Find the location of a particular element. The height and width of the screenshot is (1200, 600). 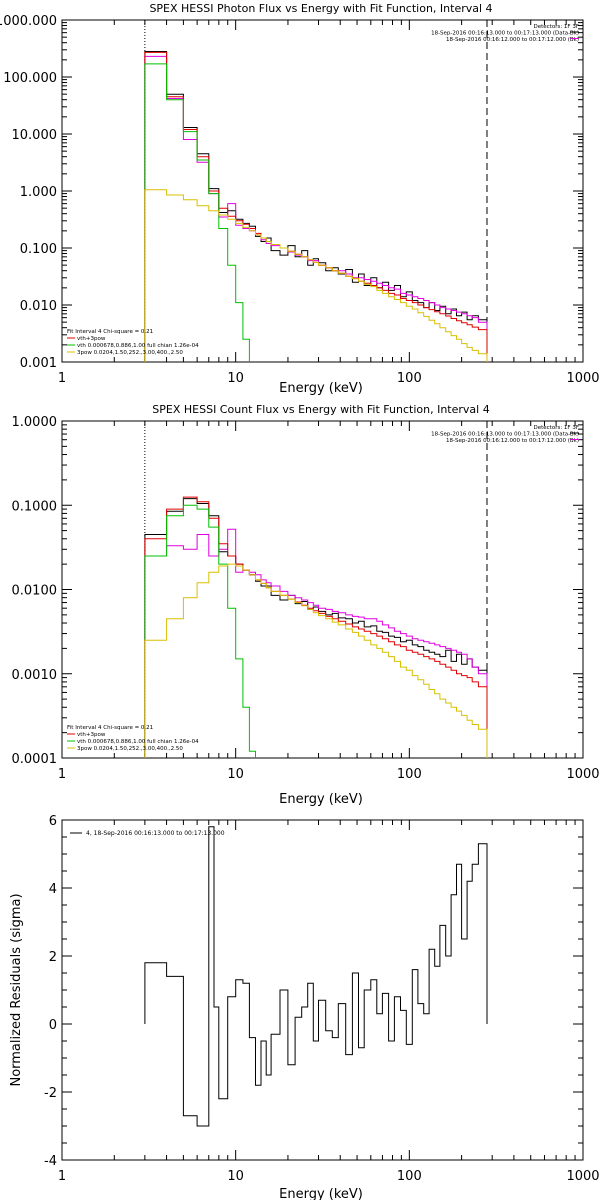

residual-y-tick-label: 0 is located at coordinates (53, 1025).